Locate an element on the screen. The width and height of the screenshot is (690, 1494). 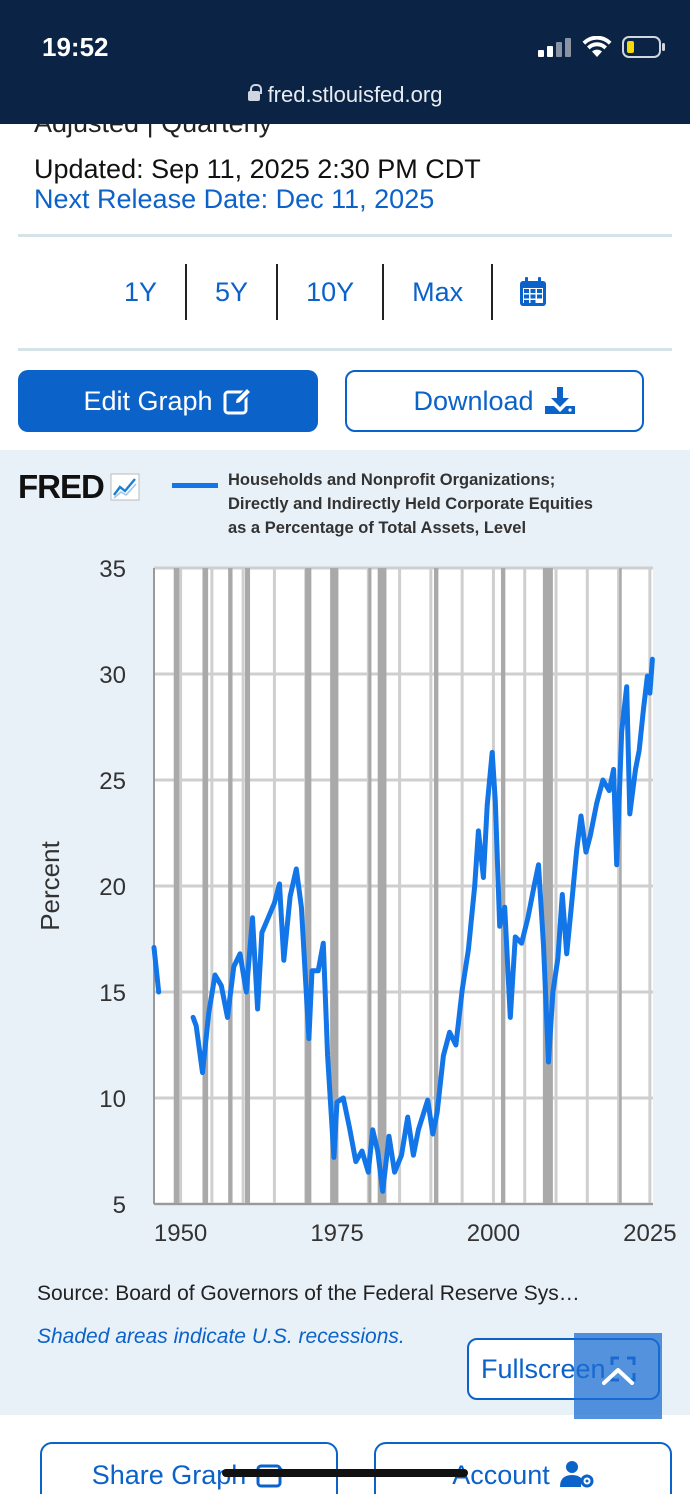
x-tick-label: 2000 is located at coordinates (493, 1233).